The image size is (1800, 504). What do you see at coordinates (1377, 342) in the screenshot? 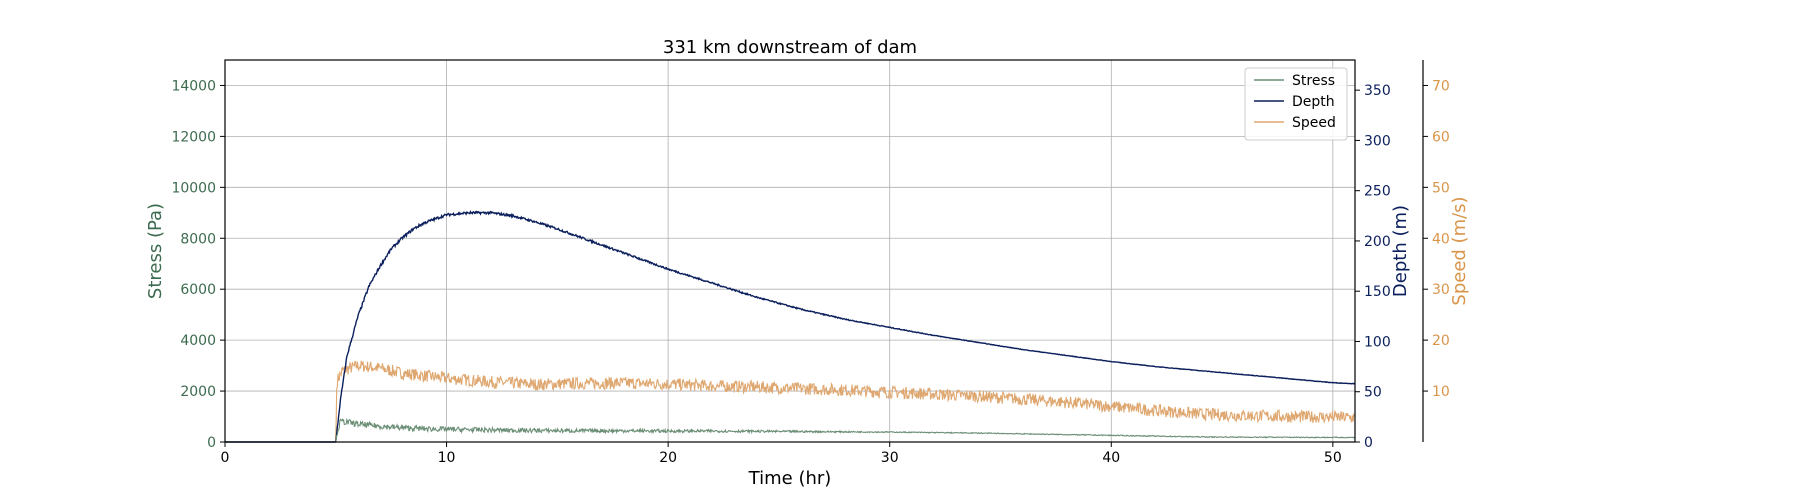
I see `depth-tick-label: 100` at bounding box center [1377, 342].